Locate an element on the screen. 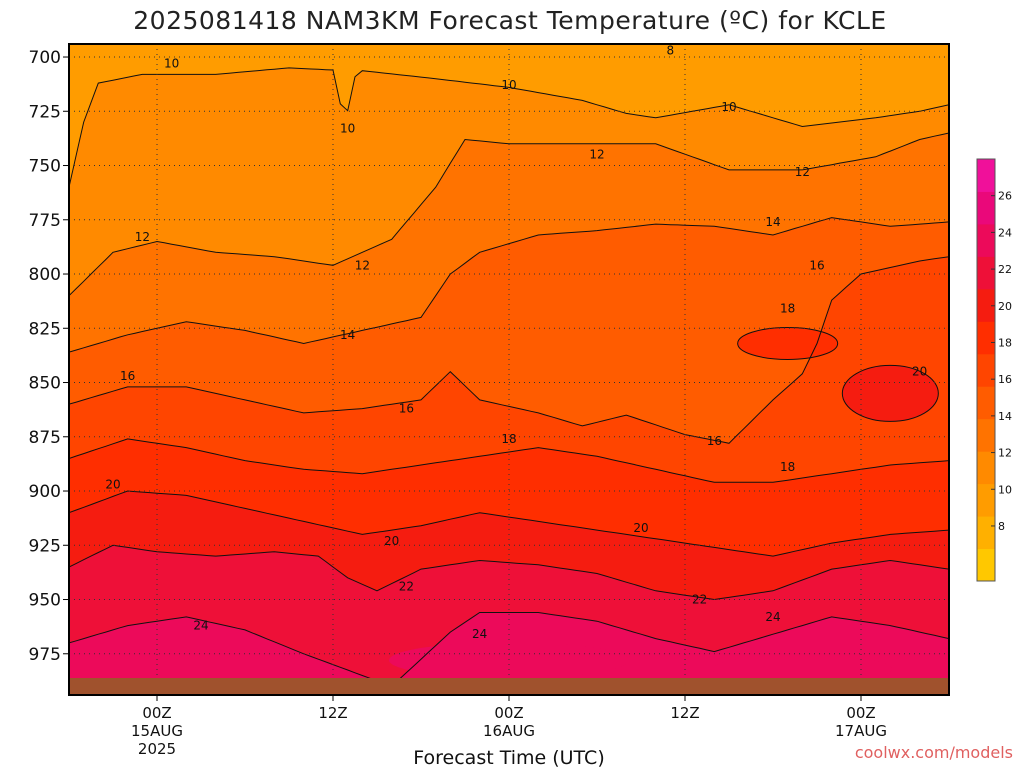  colorbar-tick-label: 10 is located at coordinates (1005, 489).